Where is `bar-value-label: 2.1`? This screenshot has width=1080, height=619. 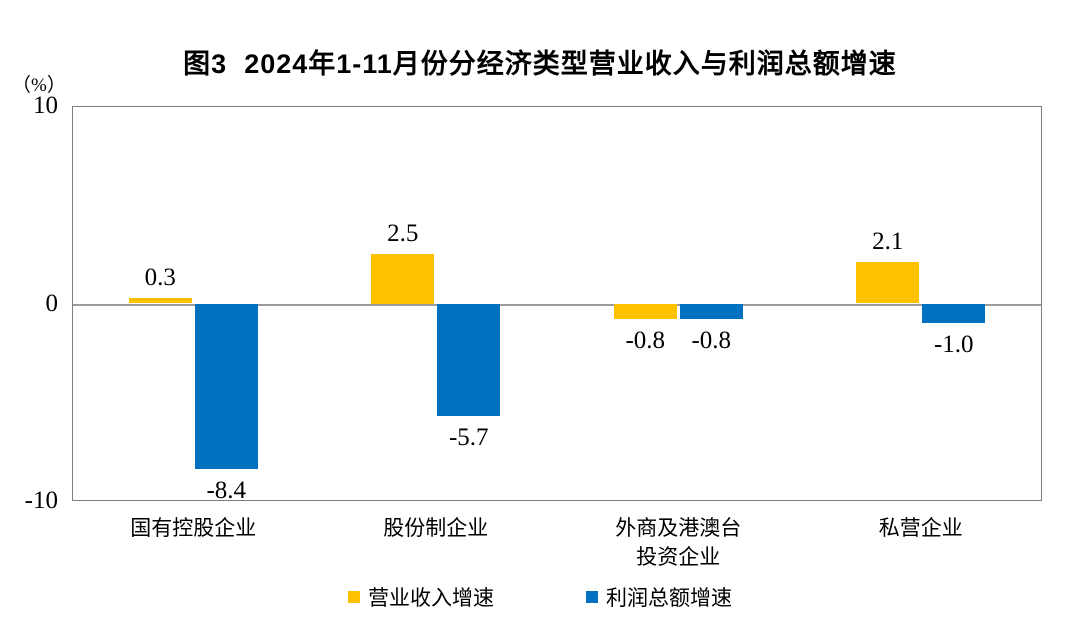
bar-value-label: 2.1 is located at coordinates (888, 242).